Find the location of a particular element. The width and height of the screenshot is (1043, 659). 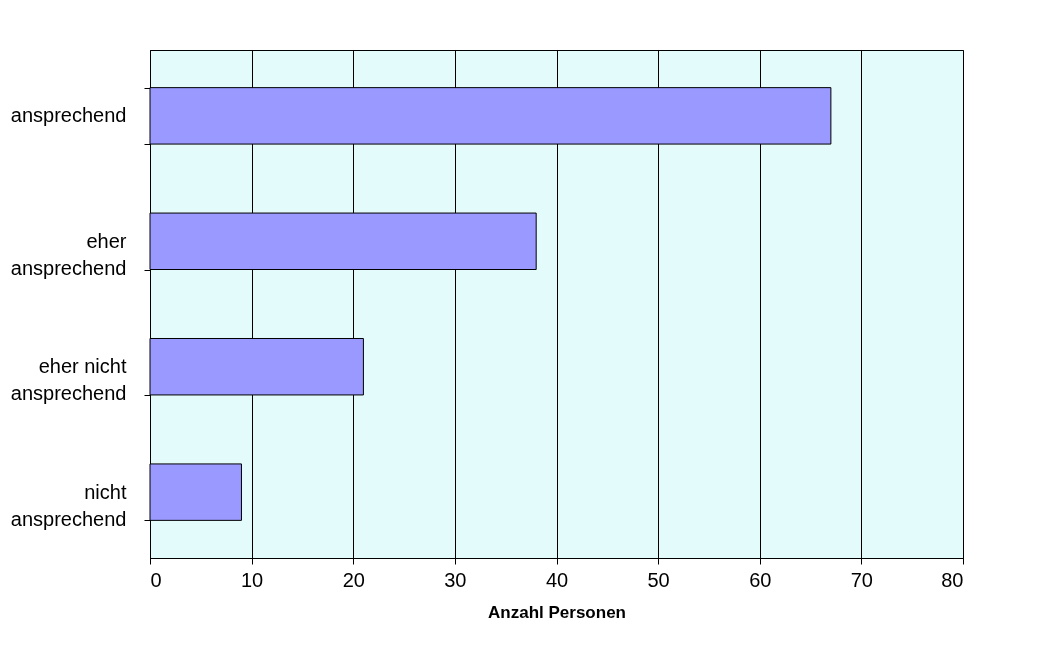

y-tick-label: eher ansprechend is located at coordinates (68, 254).